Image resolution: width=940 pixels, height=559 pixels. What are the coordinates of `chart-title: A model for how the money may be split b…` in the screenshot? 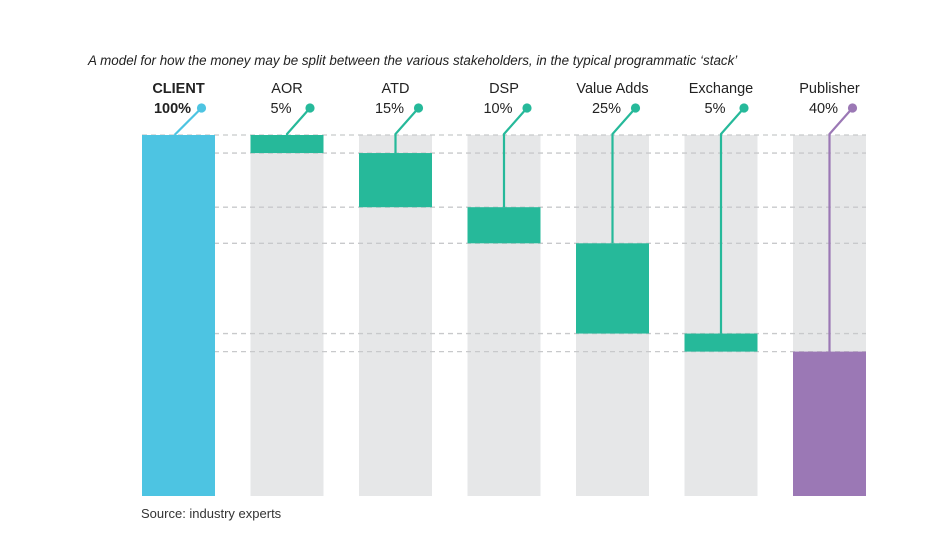 It's located at (413, 60).